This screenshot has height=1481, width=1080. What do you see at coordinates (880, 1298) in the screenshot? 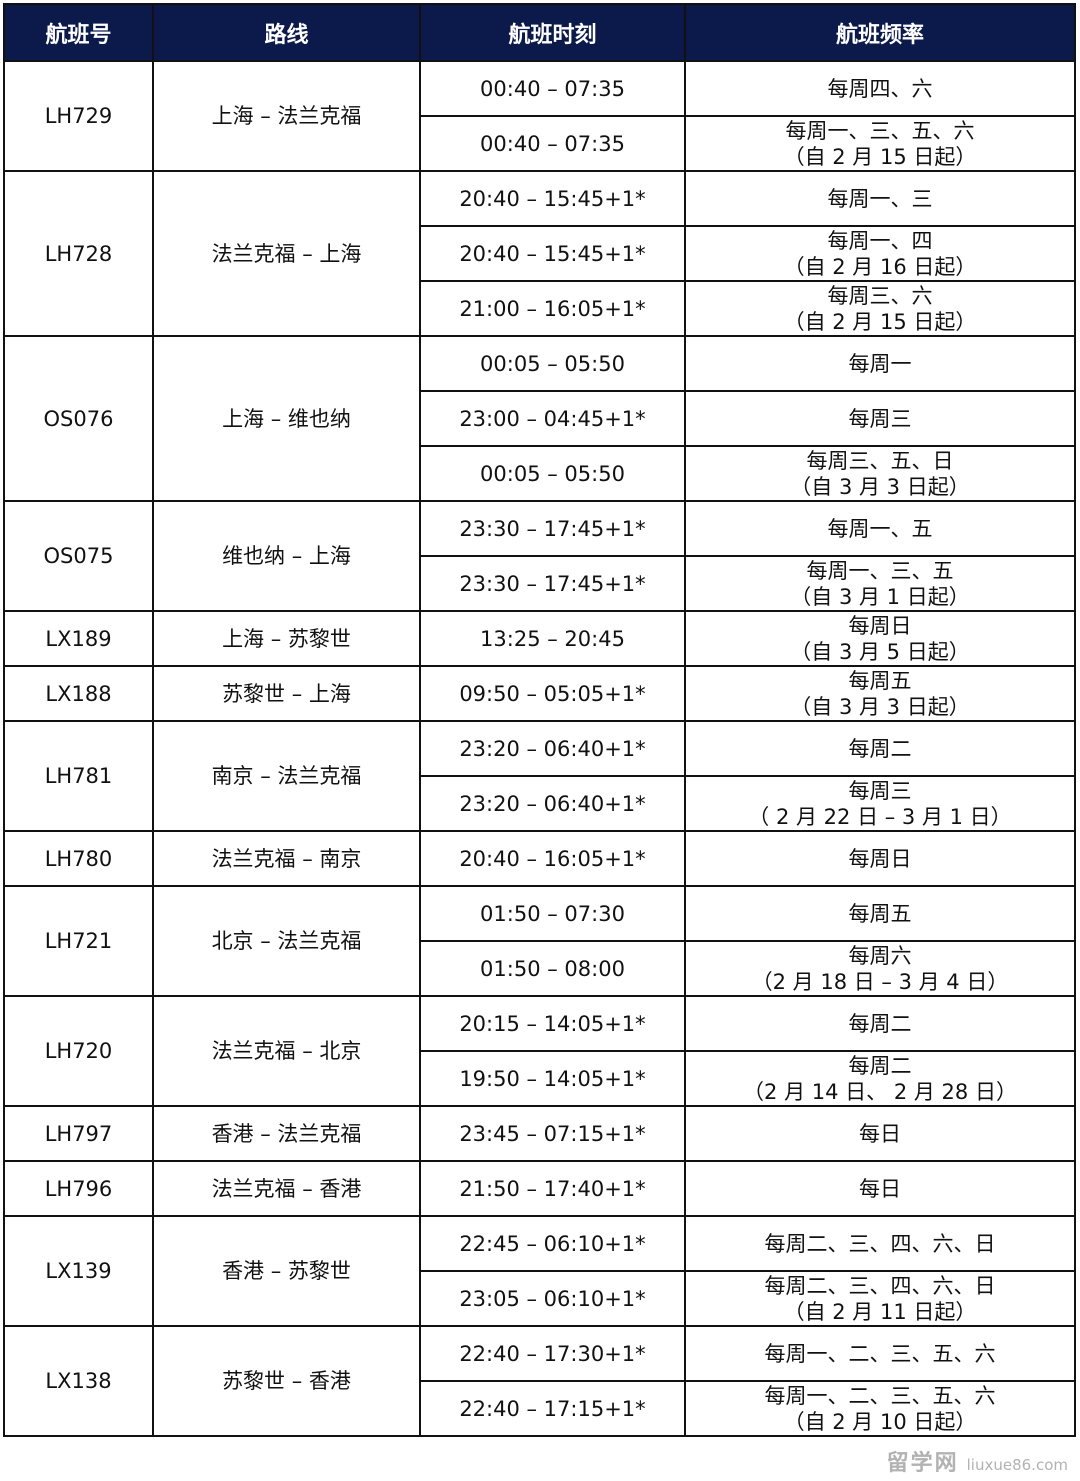
I see `flight-frequency: 每周二、三、四、六、日 （自 2 月 11 日起）` at bounding box center [880, 1298].